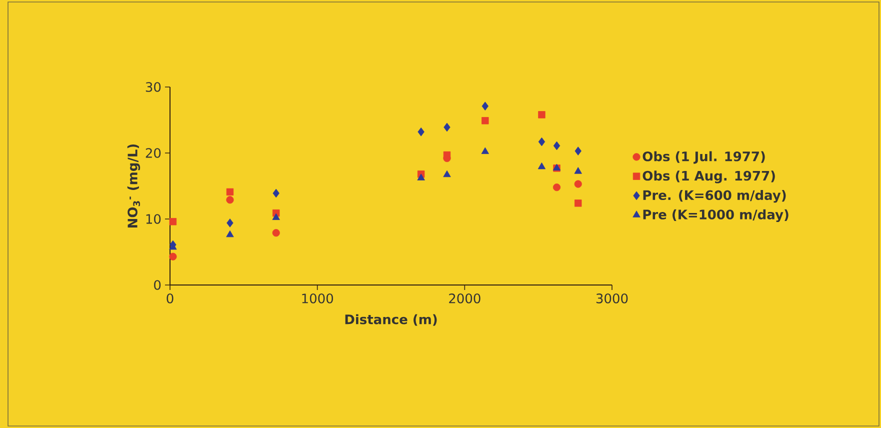  Describe the element at coordinates (133, 186) in the screenshot. I see `y-axis-title: NO$_{3}$$^{-}$ (mg/L)` at that location.